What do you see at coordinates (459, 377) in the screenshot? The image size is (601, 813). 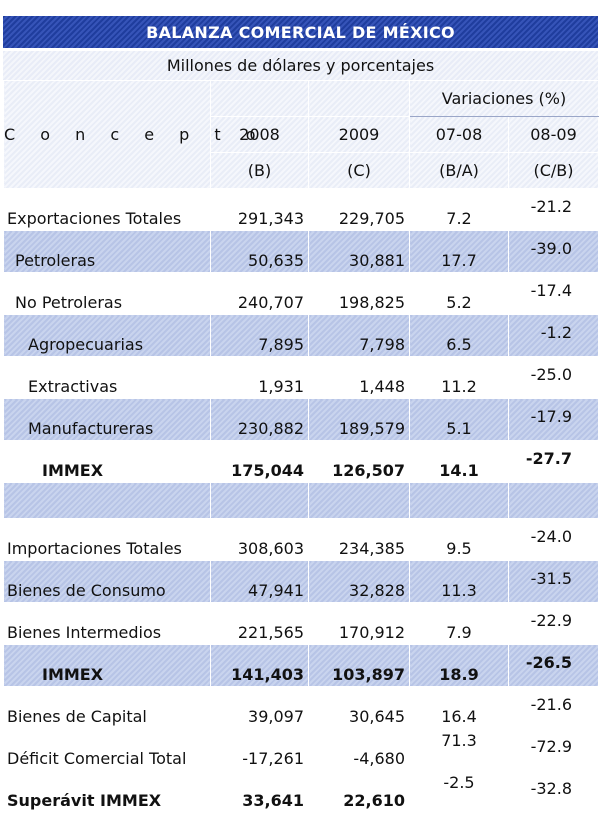 I see `cell-var-07-08: 11.2` at bounding box center [459, 377].